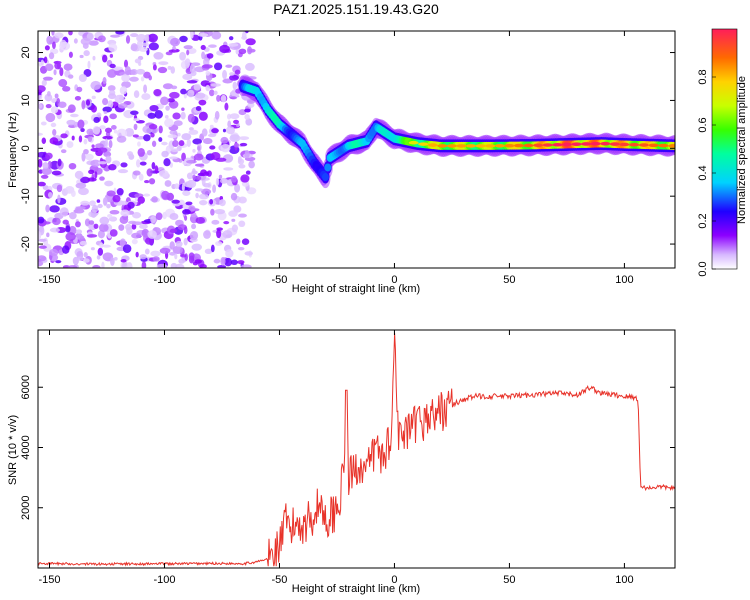 The width and height of the screenshot is (750, 600). I want to click on x-tick-label: -50, so click(280, 580).